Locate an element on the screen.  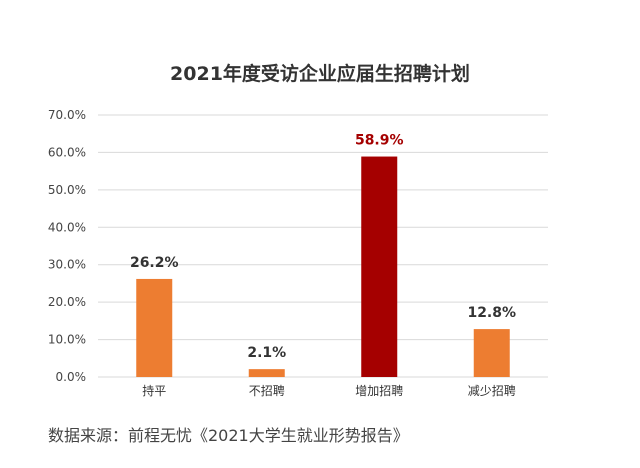
y-tick-label: 50.0% is located at coordinates (67, 190).